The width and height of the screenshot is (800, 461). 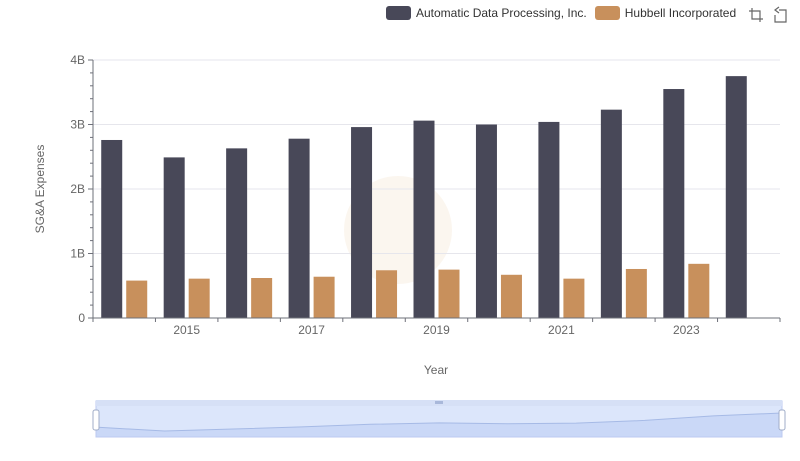 What do you see at coordinates (199, 298) in the screenshot?
I see `bar-hubbell-2015` at bounding box center [199, 298].